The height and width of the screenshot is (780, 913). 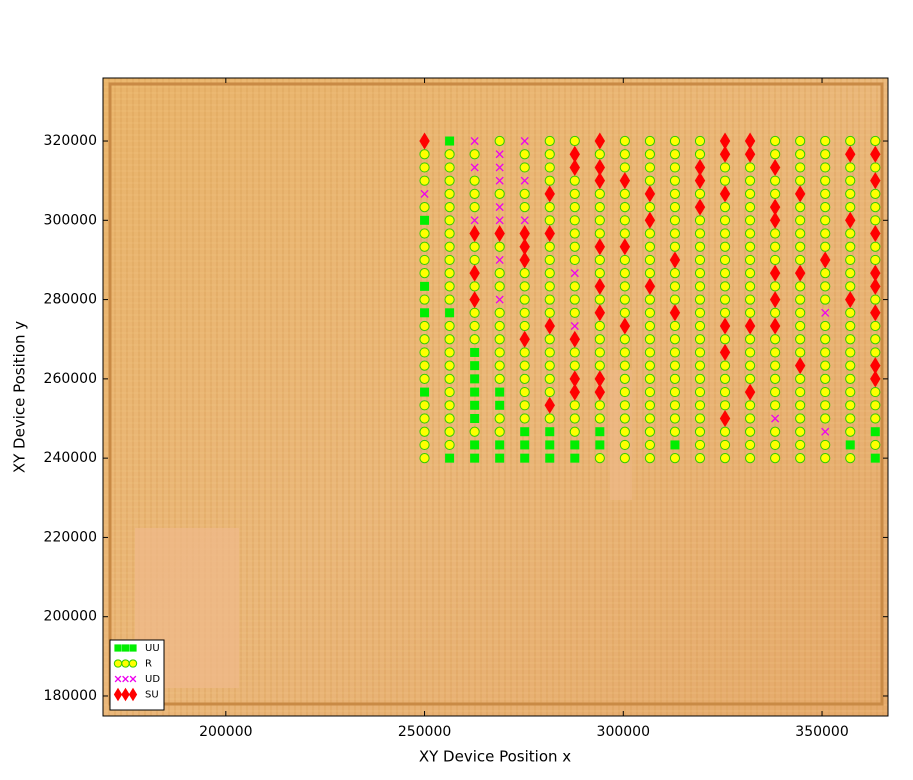 What do you see at coordinates (152, 679) in the screenshot?
I see `legend-label: UD` at bounding box center [152, 679].